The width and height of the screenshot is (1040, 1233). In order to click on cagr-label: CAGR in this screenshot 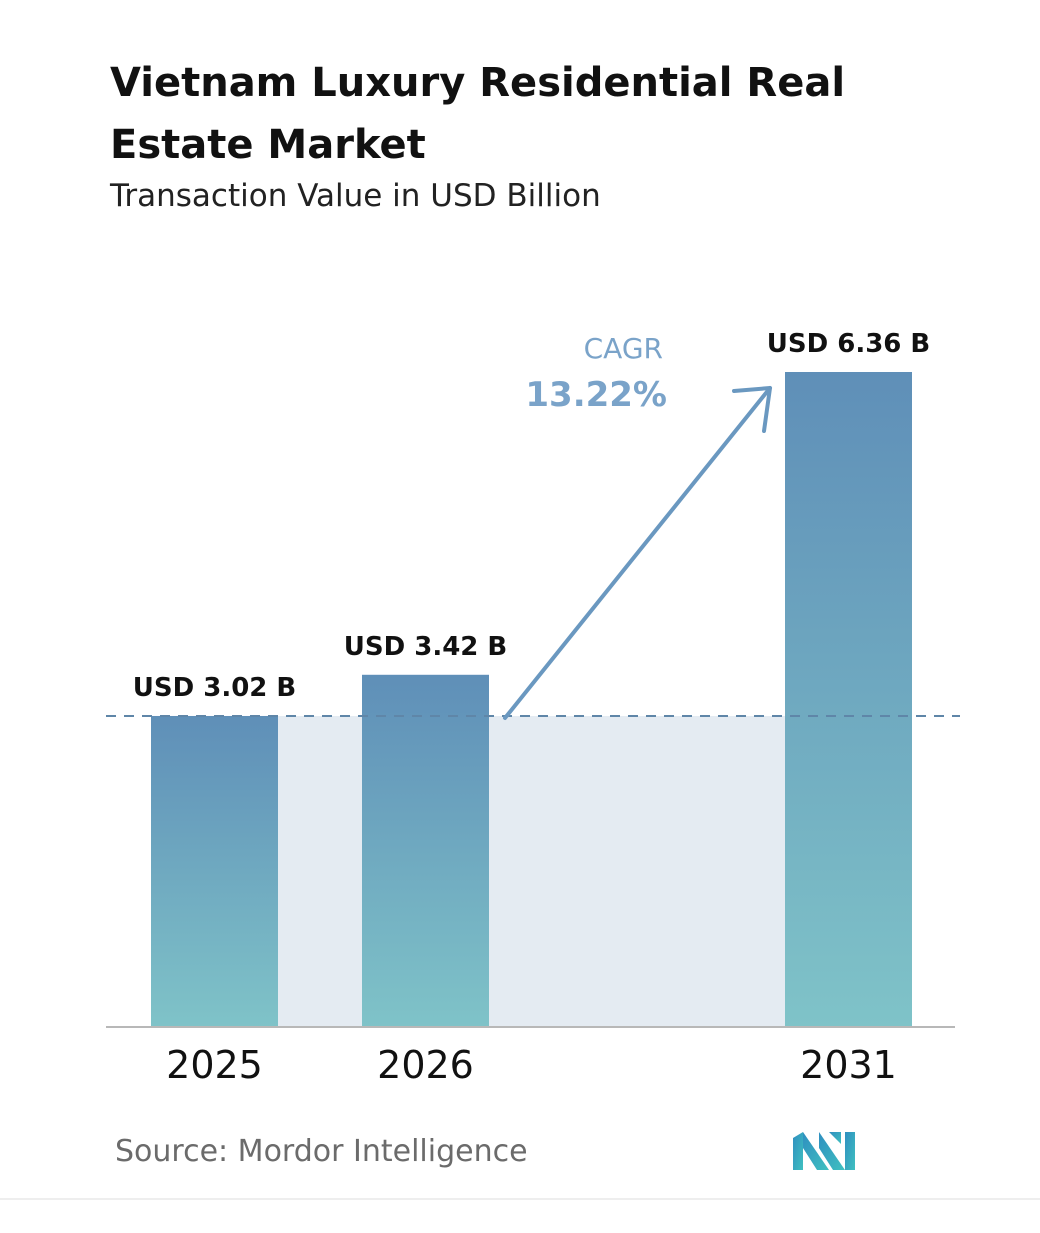, I will do `click(623, 348)`.